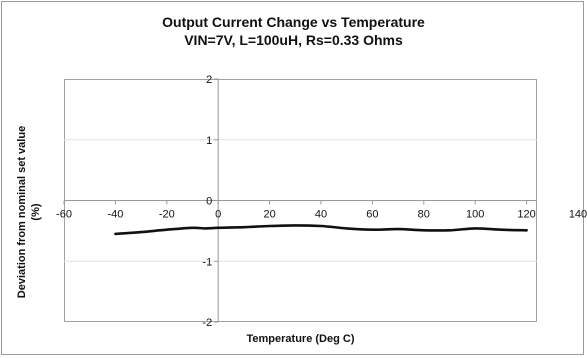 This screenshot has height=358, width=587. Describe the element at coordinates (293, 40) in the screenshot. I see `chart-subtitle: VIN=7V, L=100uH, Rs=0.33 Ohms` at that location.